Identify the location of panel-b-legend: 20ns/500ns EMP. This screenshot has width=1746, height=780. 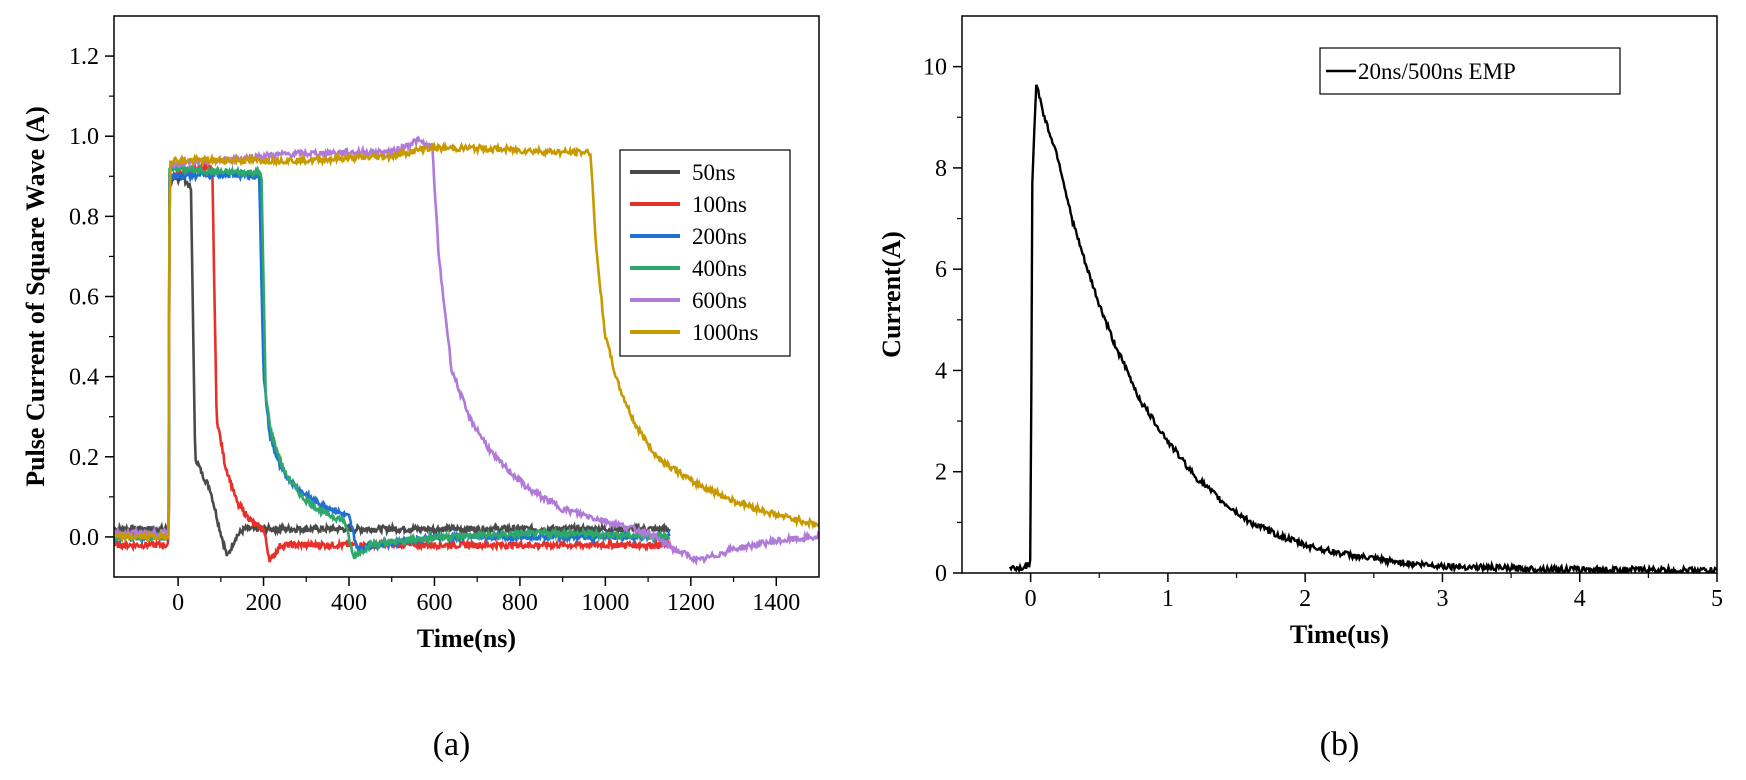
(1470, 71).